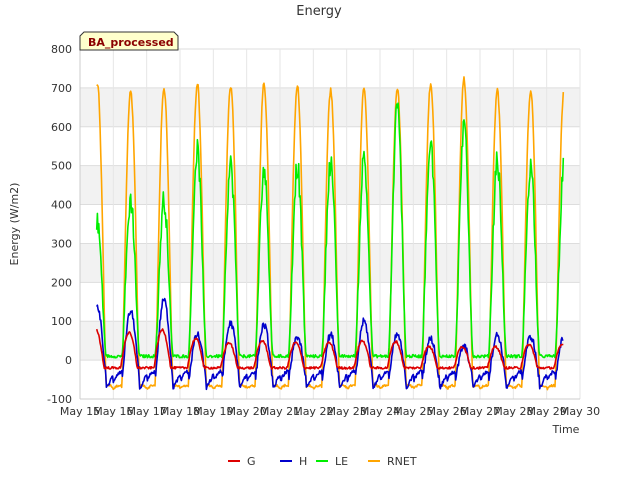  I want to click on y-tick-labels: -100 0 100 200 300 400 500 600 700 800, so click(59, 224).